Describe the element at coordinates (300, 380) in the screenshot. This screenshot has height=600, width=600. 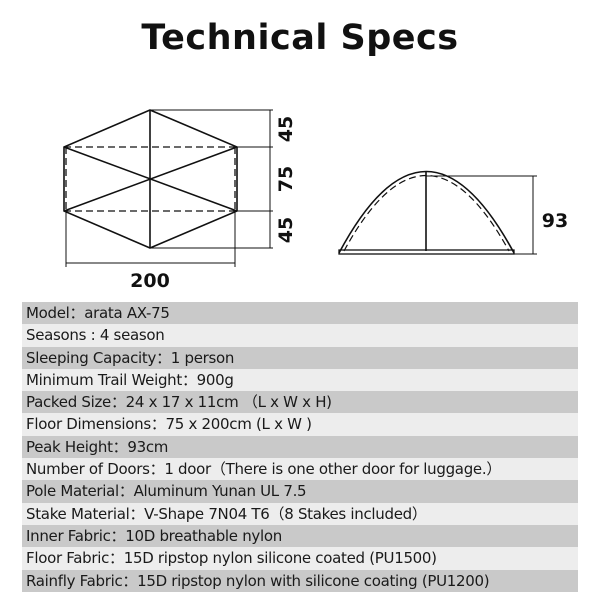
I see `spec-row: Minimum Trail Weight：900g` at that location.